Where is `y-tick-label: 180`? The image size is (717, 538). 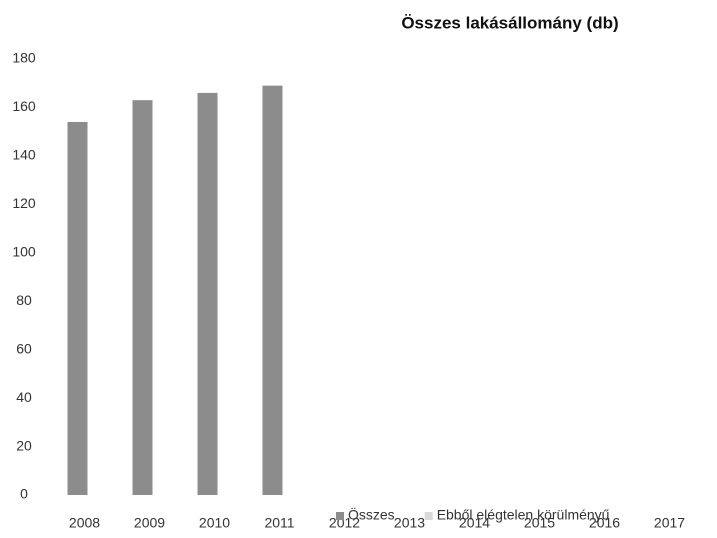
y-tick-label: 180 is located at coordinates (24, 58).